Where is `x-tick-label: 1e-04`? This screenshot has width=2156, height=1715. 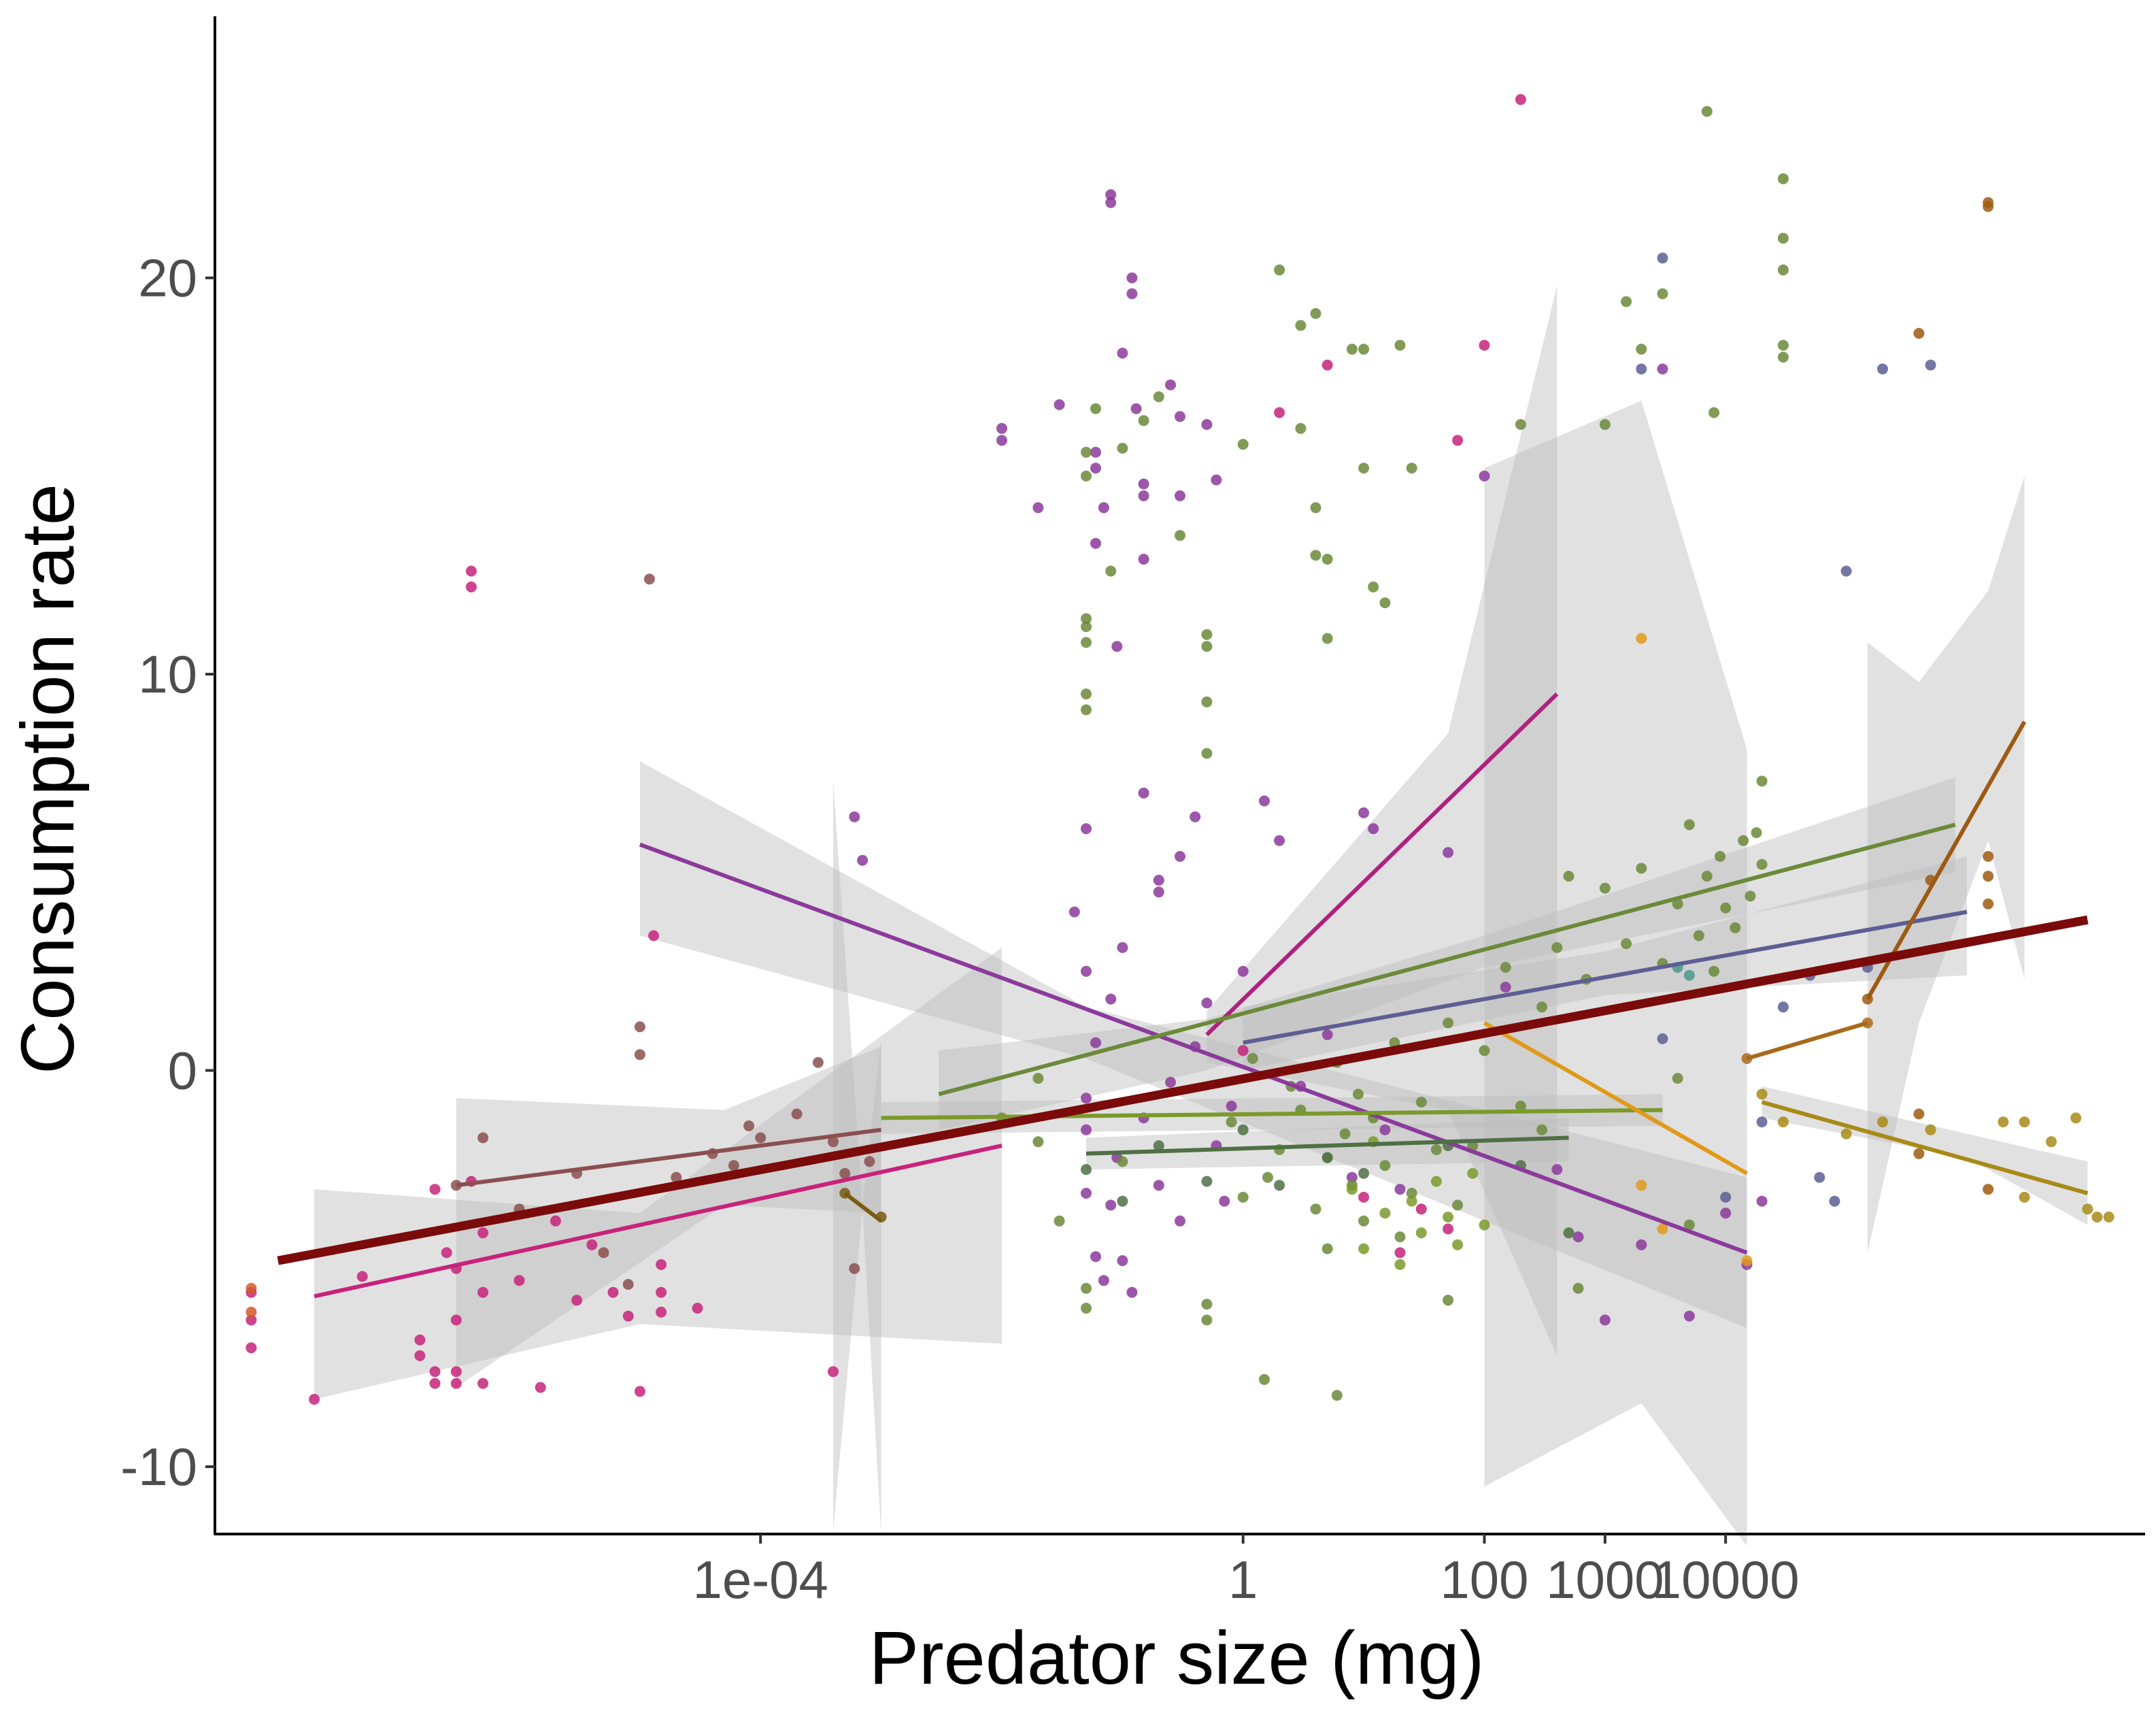
x-tick-label: 1e-04 is located at coordinates (760, 1580).